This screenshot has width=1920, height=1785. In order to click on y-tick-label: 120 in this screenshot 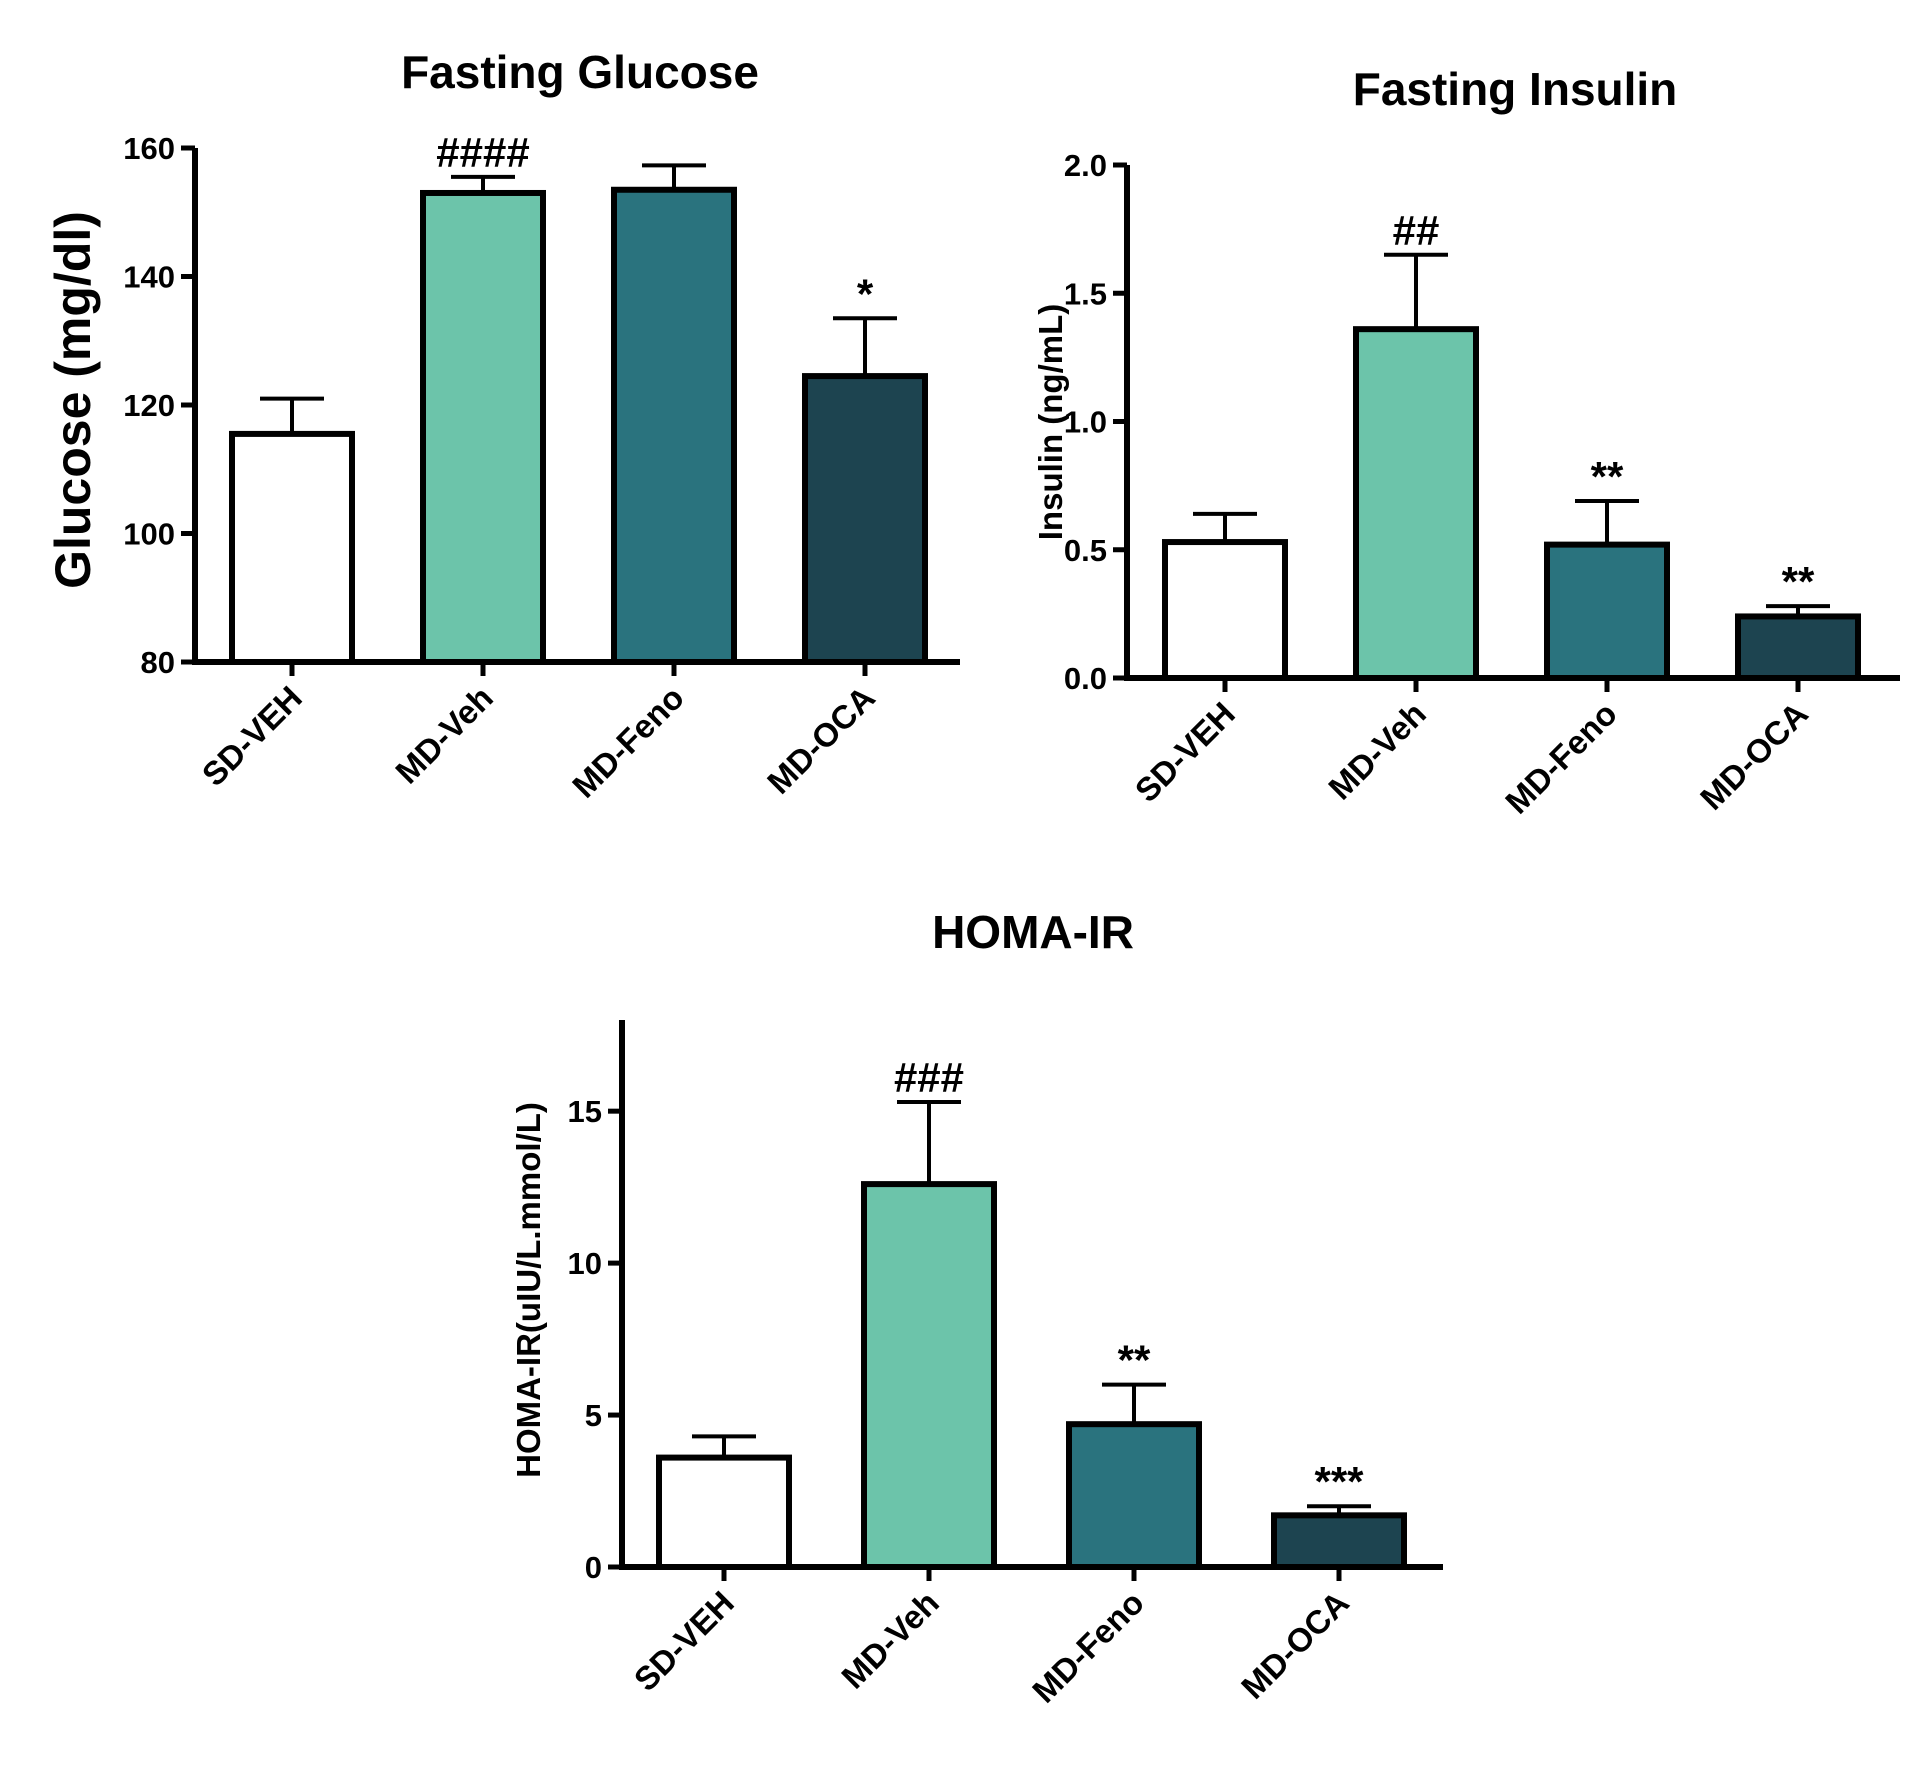, I will do `click(149, 405)`.